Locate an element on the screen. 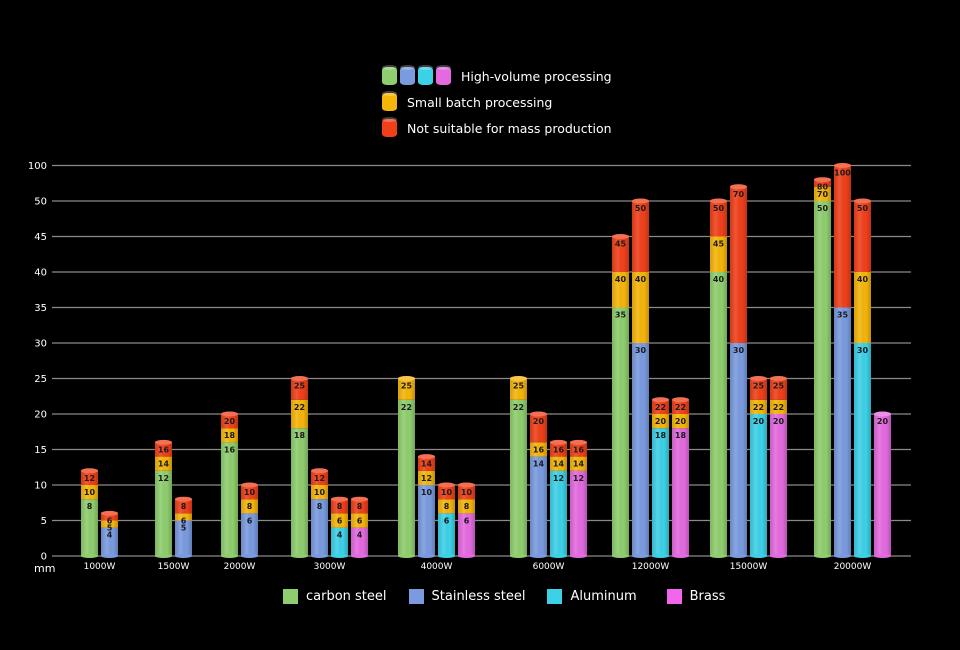 The image size is (960, 650). swatch-brass-icon is located at coordinates (443, 75).